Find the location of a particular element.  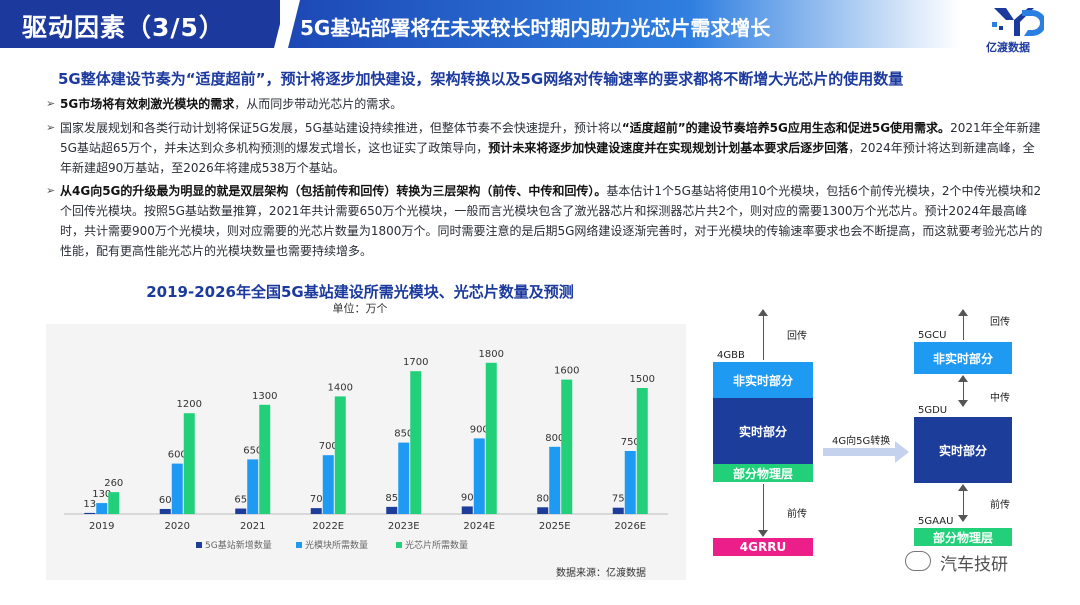

midhaul-arrow is located at coordinates (963, 391).